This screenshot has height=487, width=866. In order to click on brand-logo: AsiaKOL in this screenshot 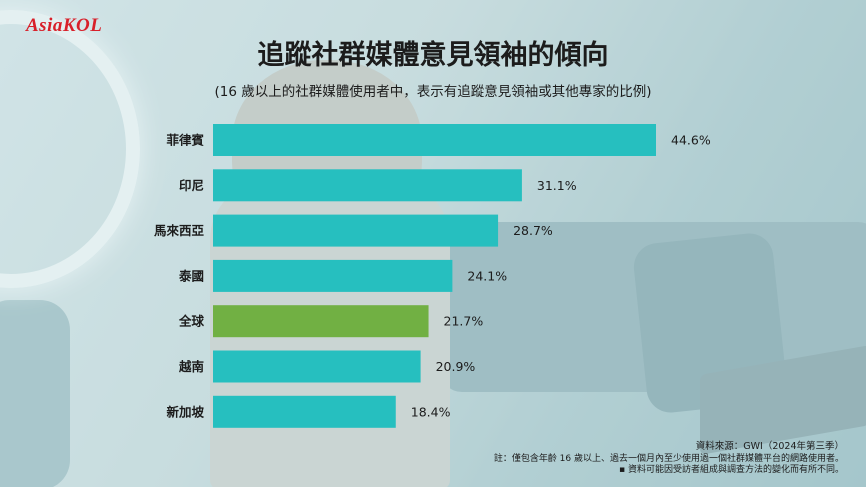, I will do `click(64, 25)`.